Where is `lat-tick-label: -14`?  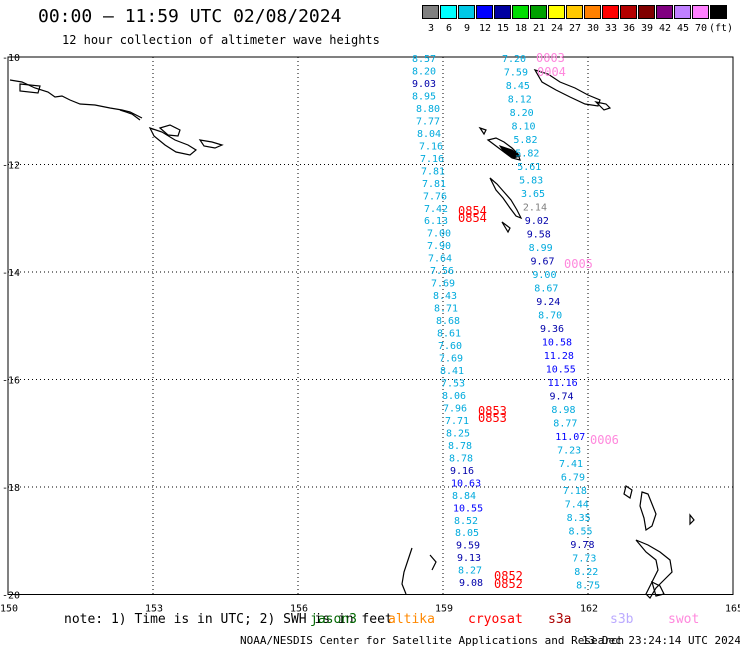
lat-tick-label: -14 is located at coordinates (11, 273).